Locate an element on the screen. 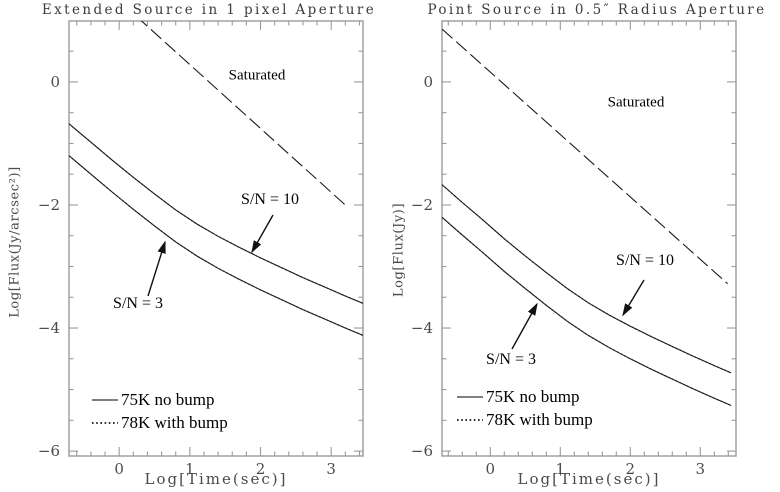 Image resolution: width=780 pixels, height=492 pixels. x-axis-label-right: Log[Time(sec)] is located at coordinates (589, 479).